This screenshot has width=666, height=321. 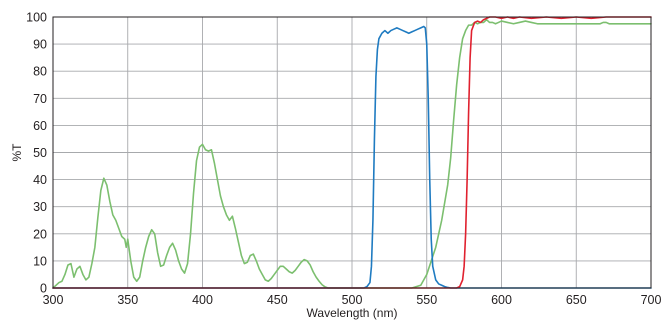 What do you see at coordinates (651, 300) in the screenshot?
I see `x-tick-label: 700` at bounding box center [651, 300].